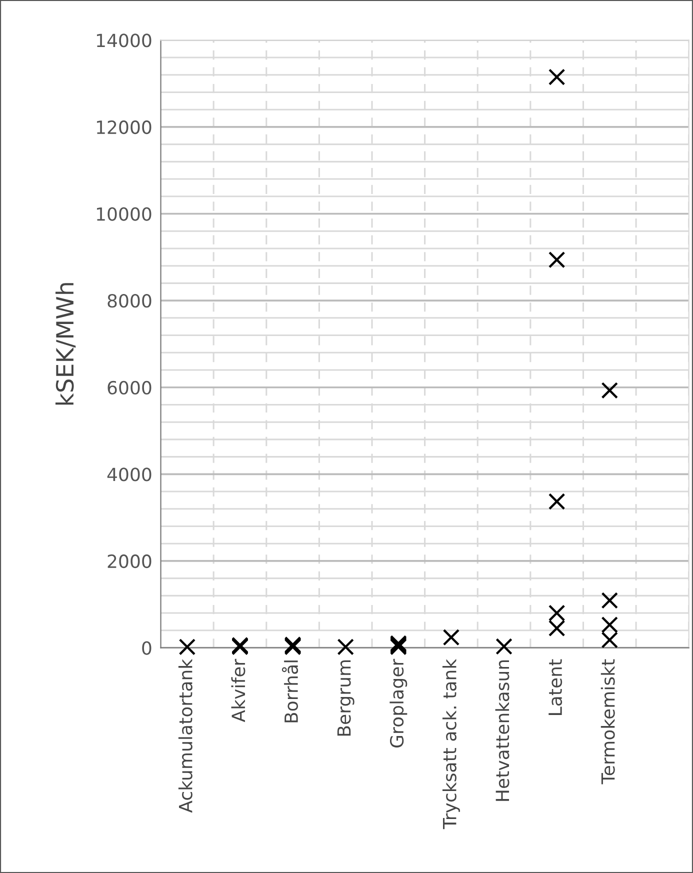 Image resolution: width=693 pixels, height=873 pixels. I want to click on y-tick-label: 6000, so click(130, 387).